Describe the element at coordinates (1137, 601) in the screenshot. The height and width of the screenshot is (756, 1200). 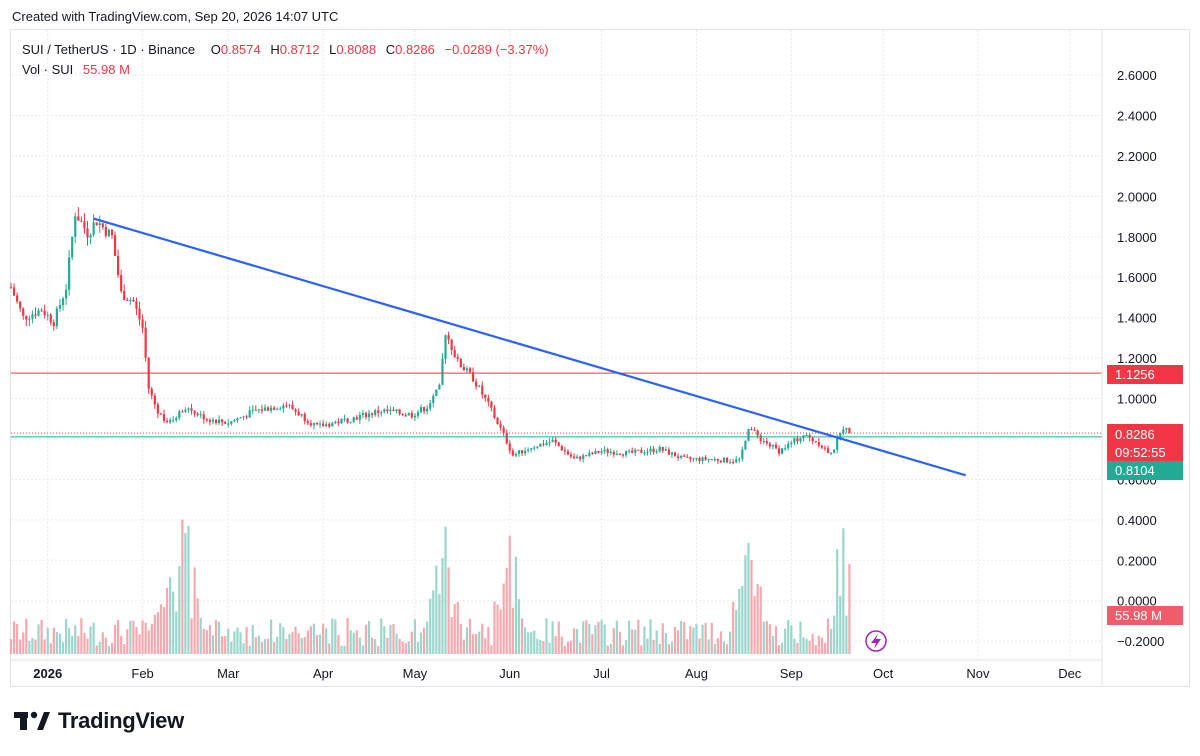
I see `price-tick-label: 0.0000` at that location.